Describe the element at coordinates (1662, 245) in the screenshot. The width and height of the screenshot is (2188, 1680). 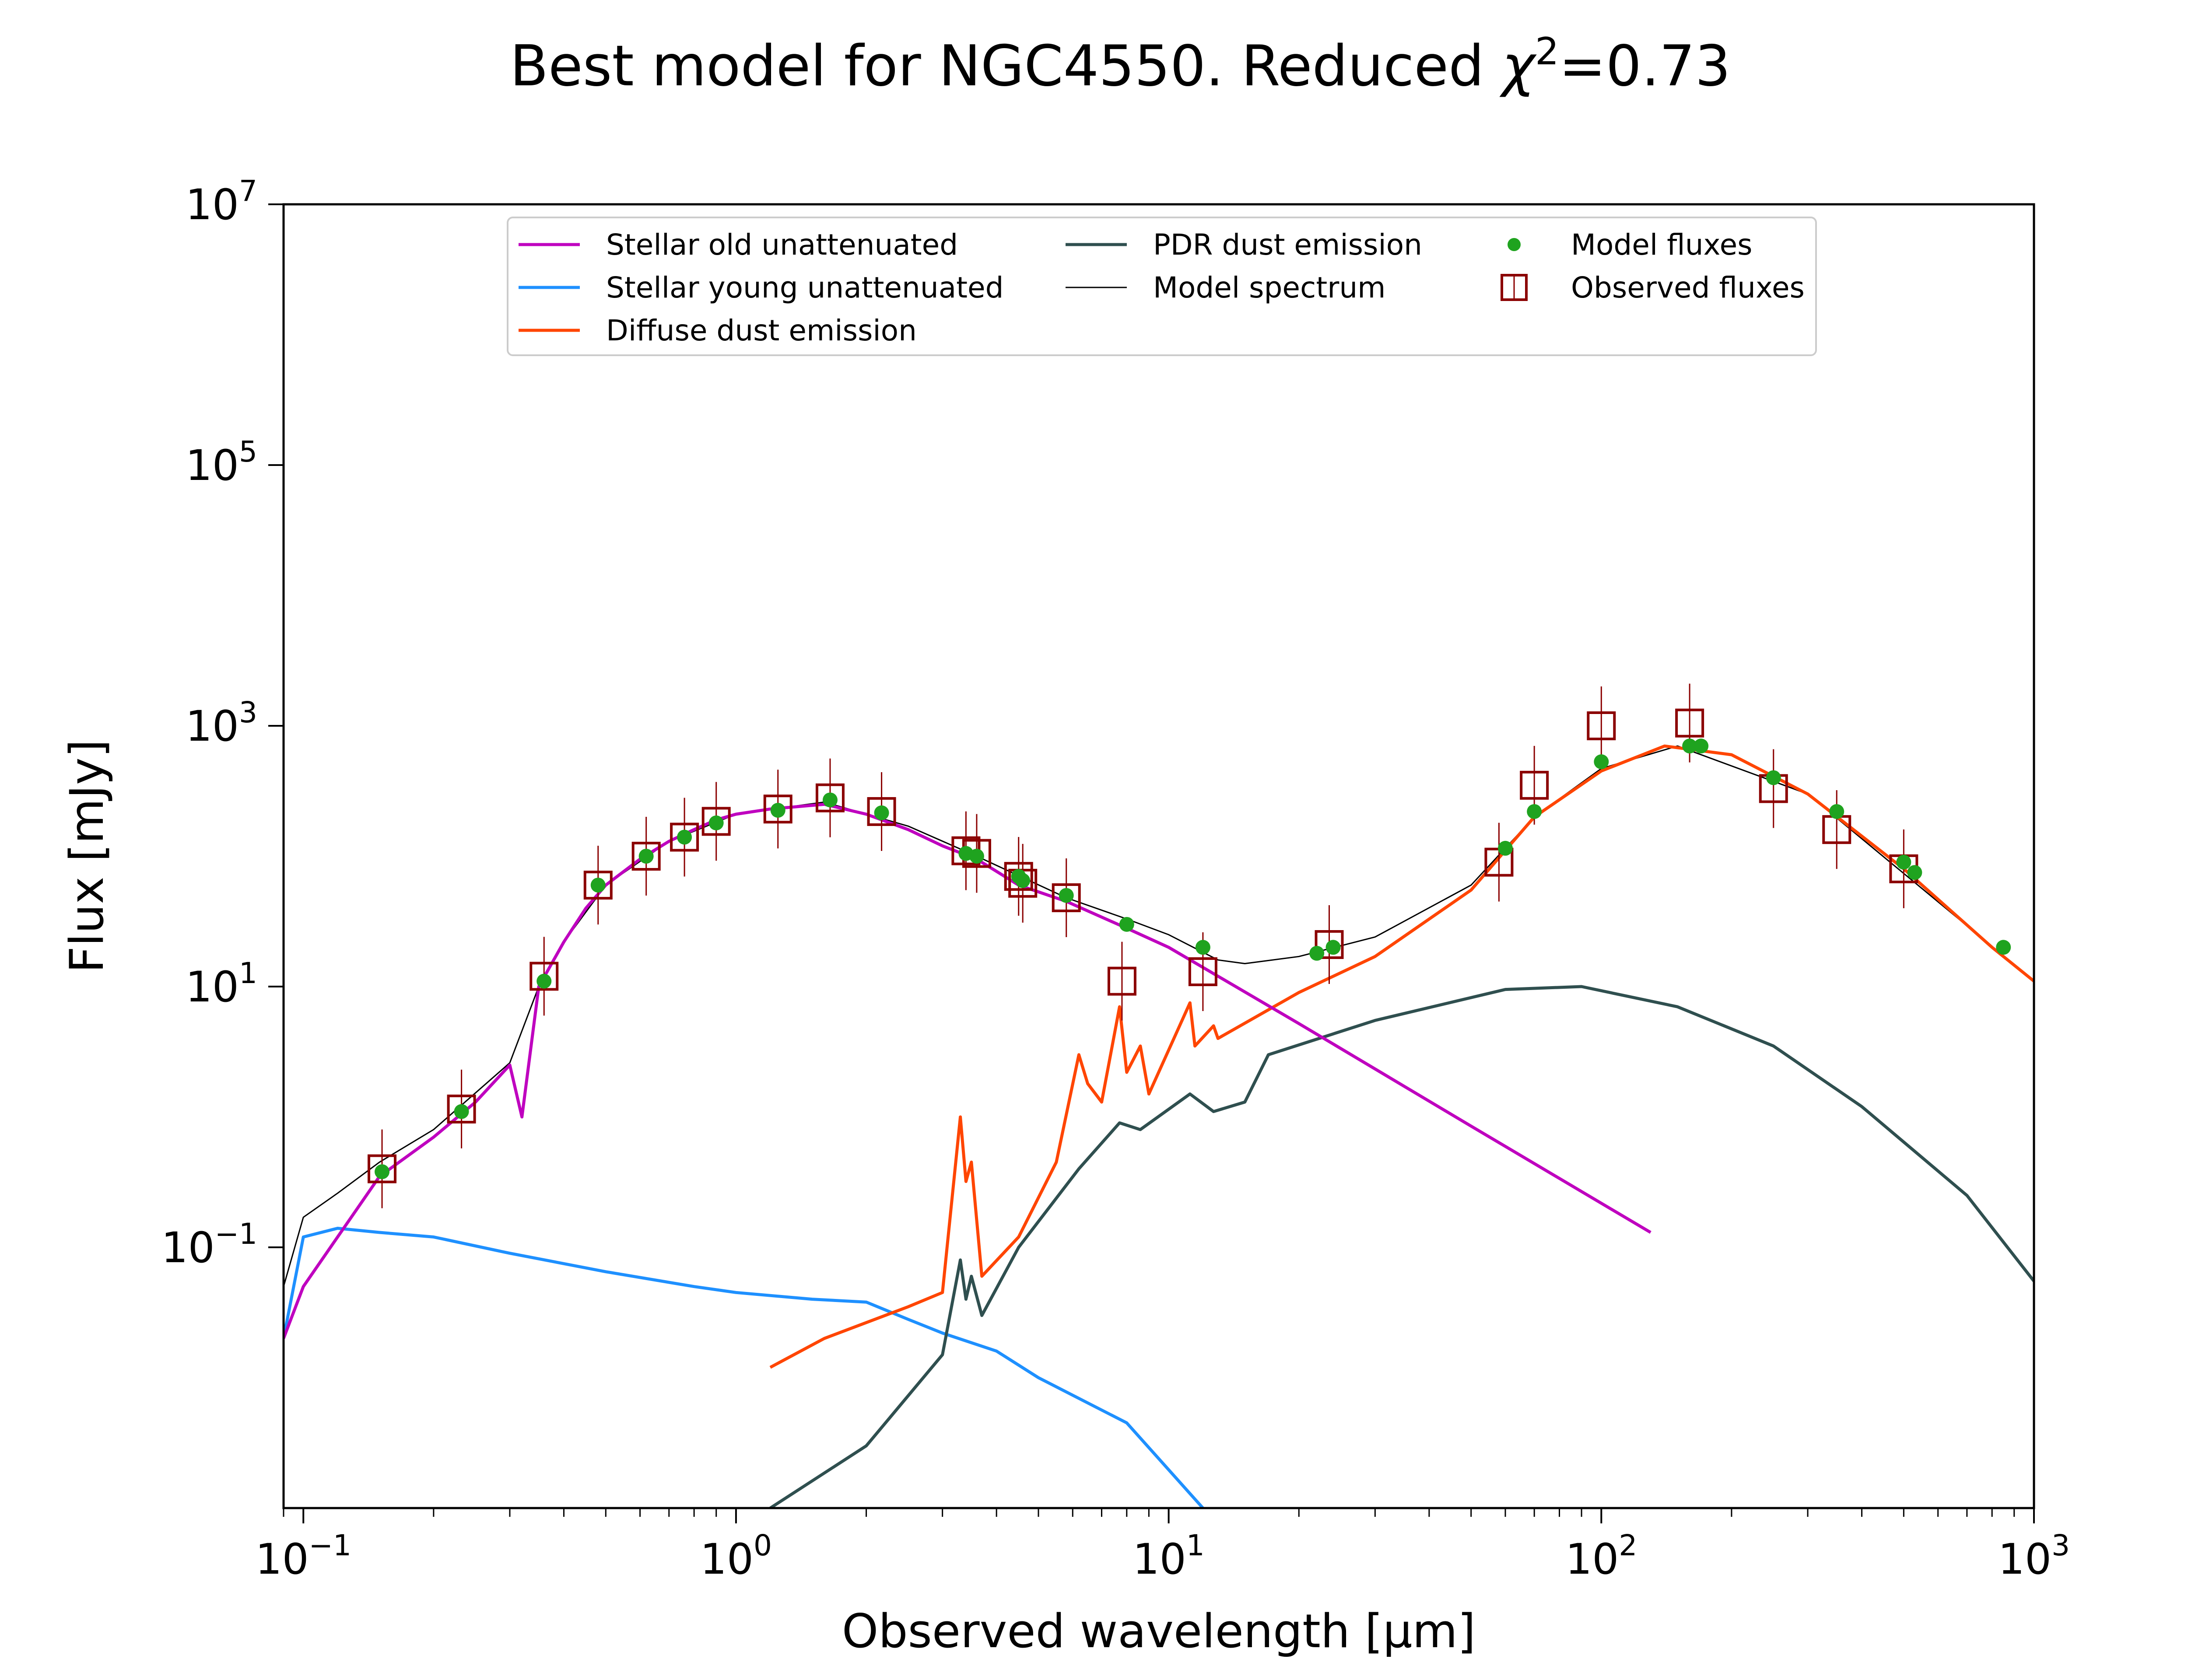
I see `legend-label: Model fluxes` at that location.